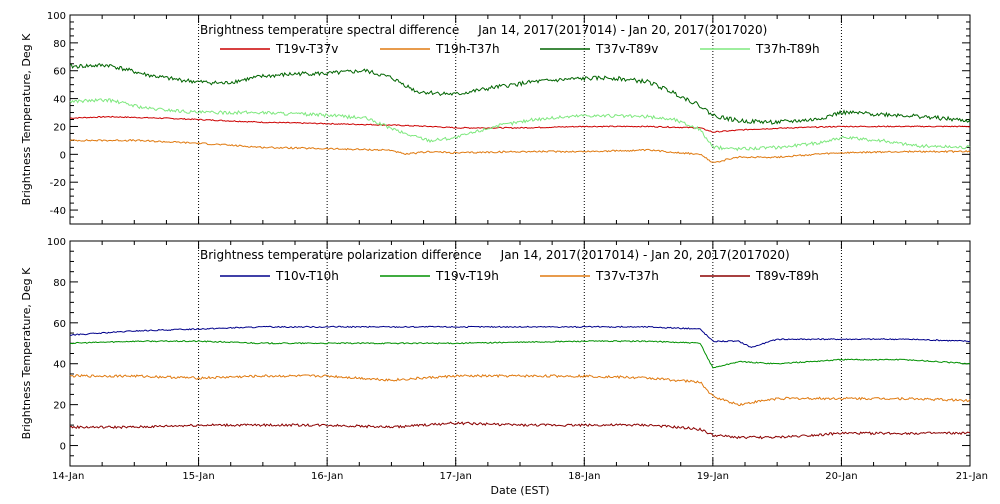  I want to click on x-tick-label: 16-Jan, so click(327, 476).